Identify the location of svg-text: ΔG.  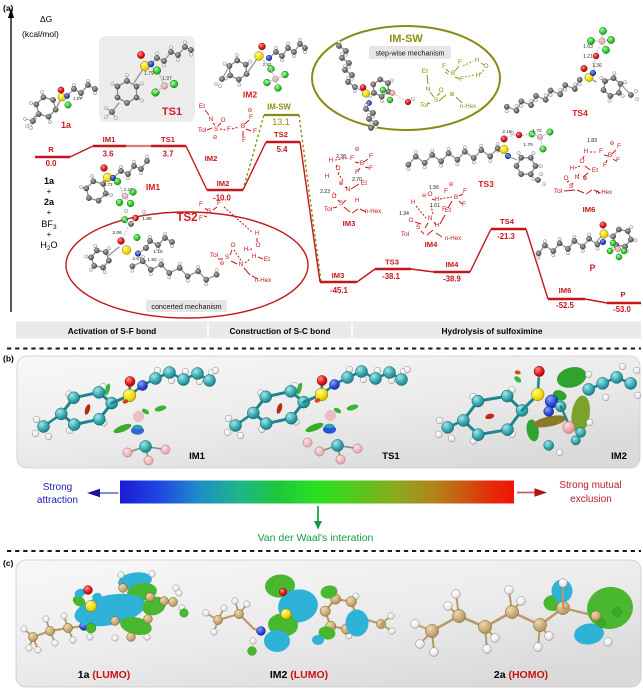
(46, 19).